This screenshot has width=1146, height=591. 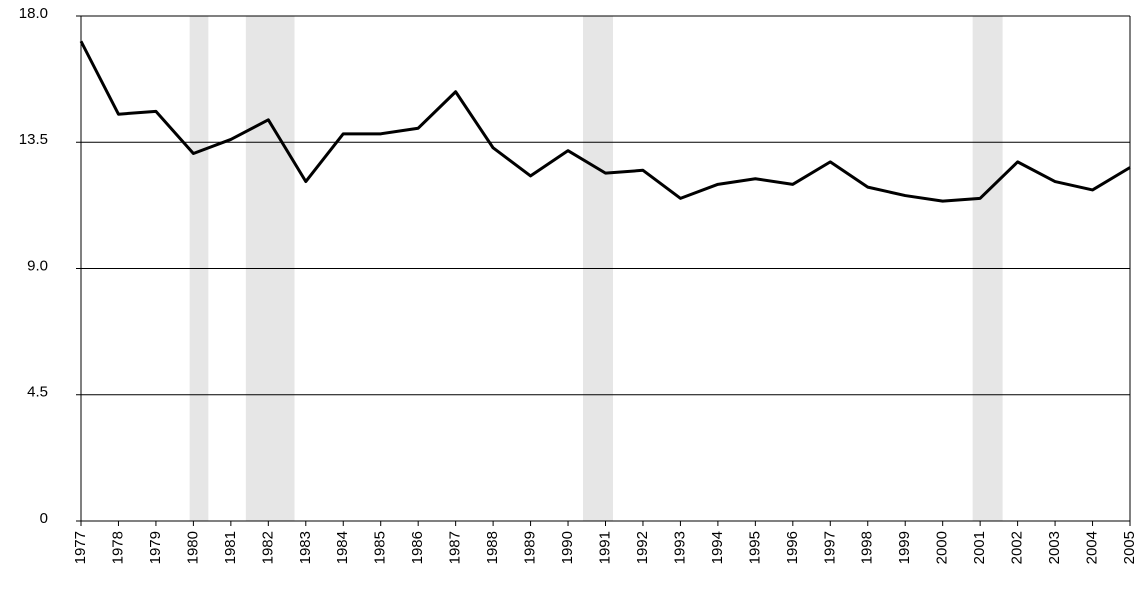 I want to click on x-tick-label: 1988, so click(x=492, y=547).